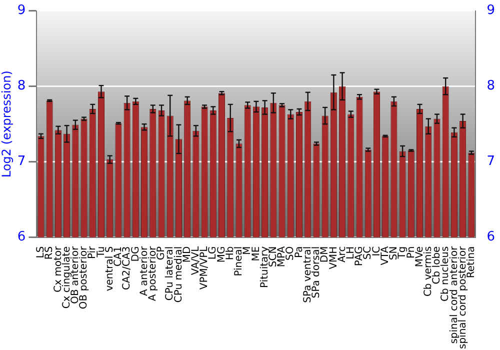 The image size is (500, 350). I want to click on x-tick-label: Hb, so click(230, 253).